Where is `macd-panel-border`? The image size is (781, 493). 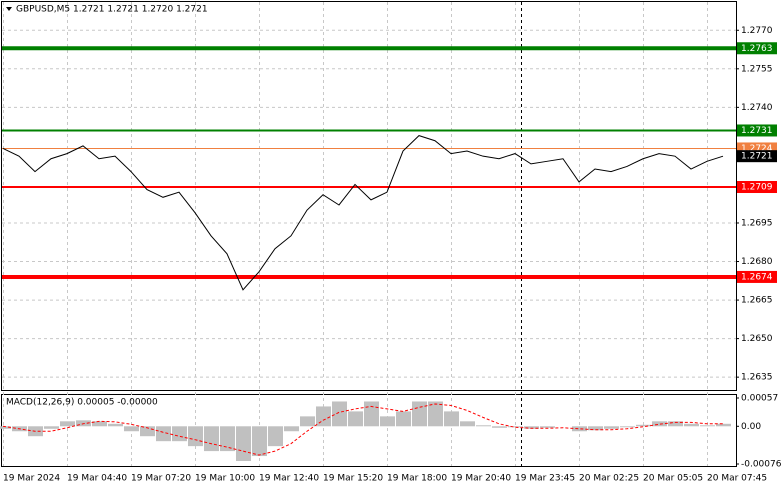 macd-panel-border is located at coordinates (369, 430).